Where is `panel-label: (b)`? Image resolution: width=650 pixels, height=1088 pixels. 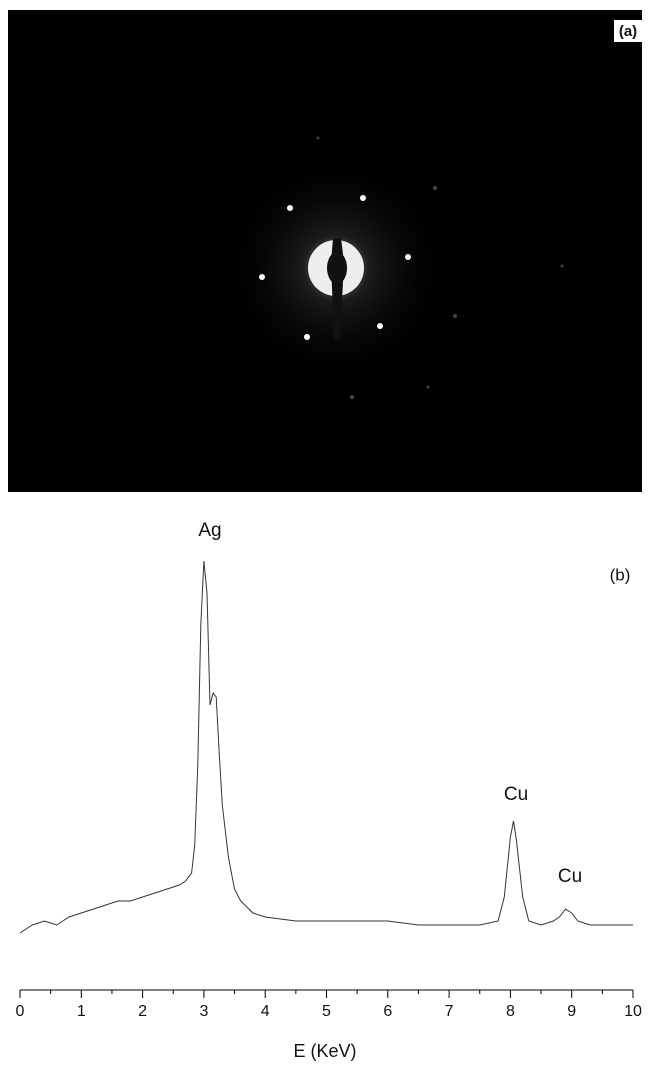
panel-label: (b) is located at coordinates (620, 574).